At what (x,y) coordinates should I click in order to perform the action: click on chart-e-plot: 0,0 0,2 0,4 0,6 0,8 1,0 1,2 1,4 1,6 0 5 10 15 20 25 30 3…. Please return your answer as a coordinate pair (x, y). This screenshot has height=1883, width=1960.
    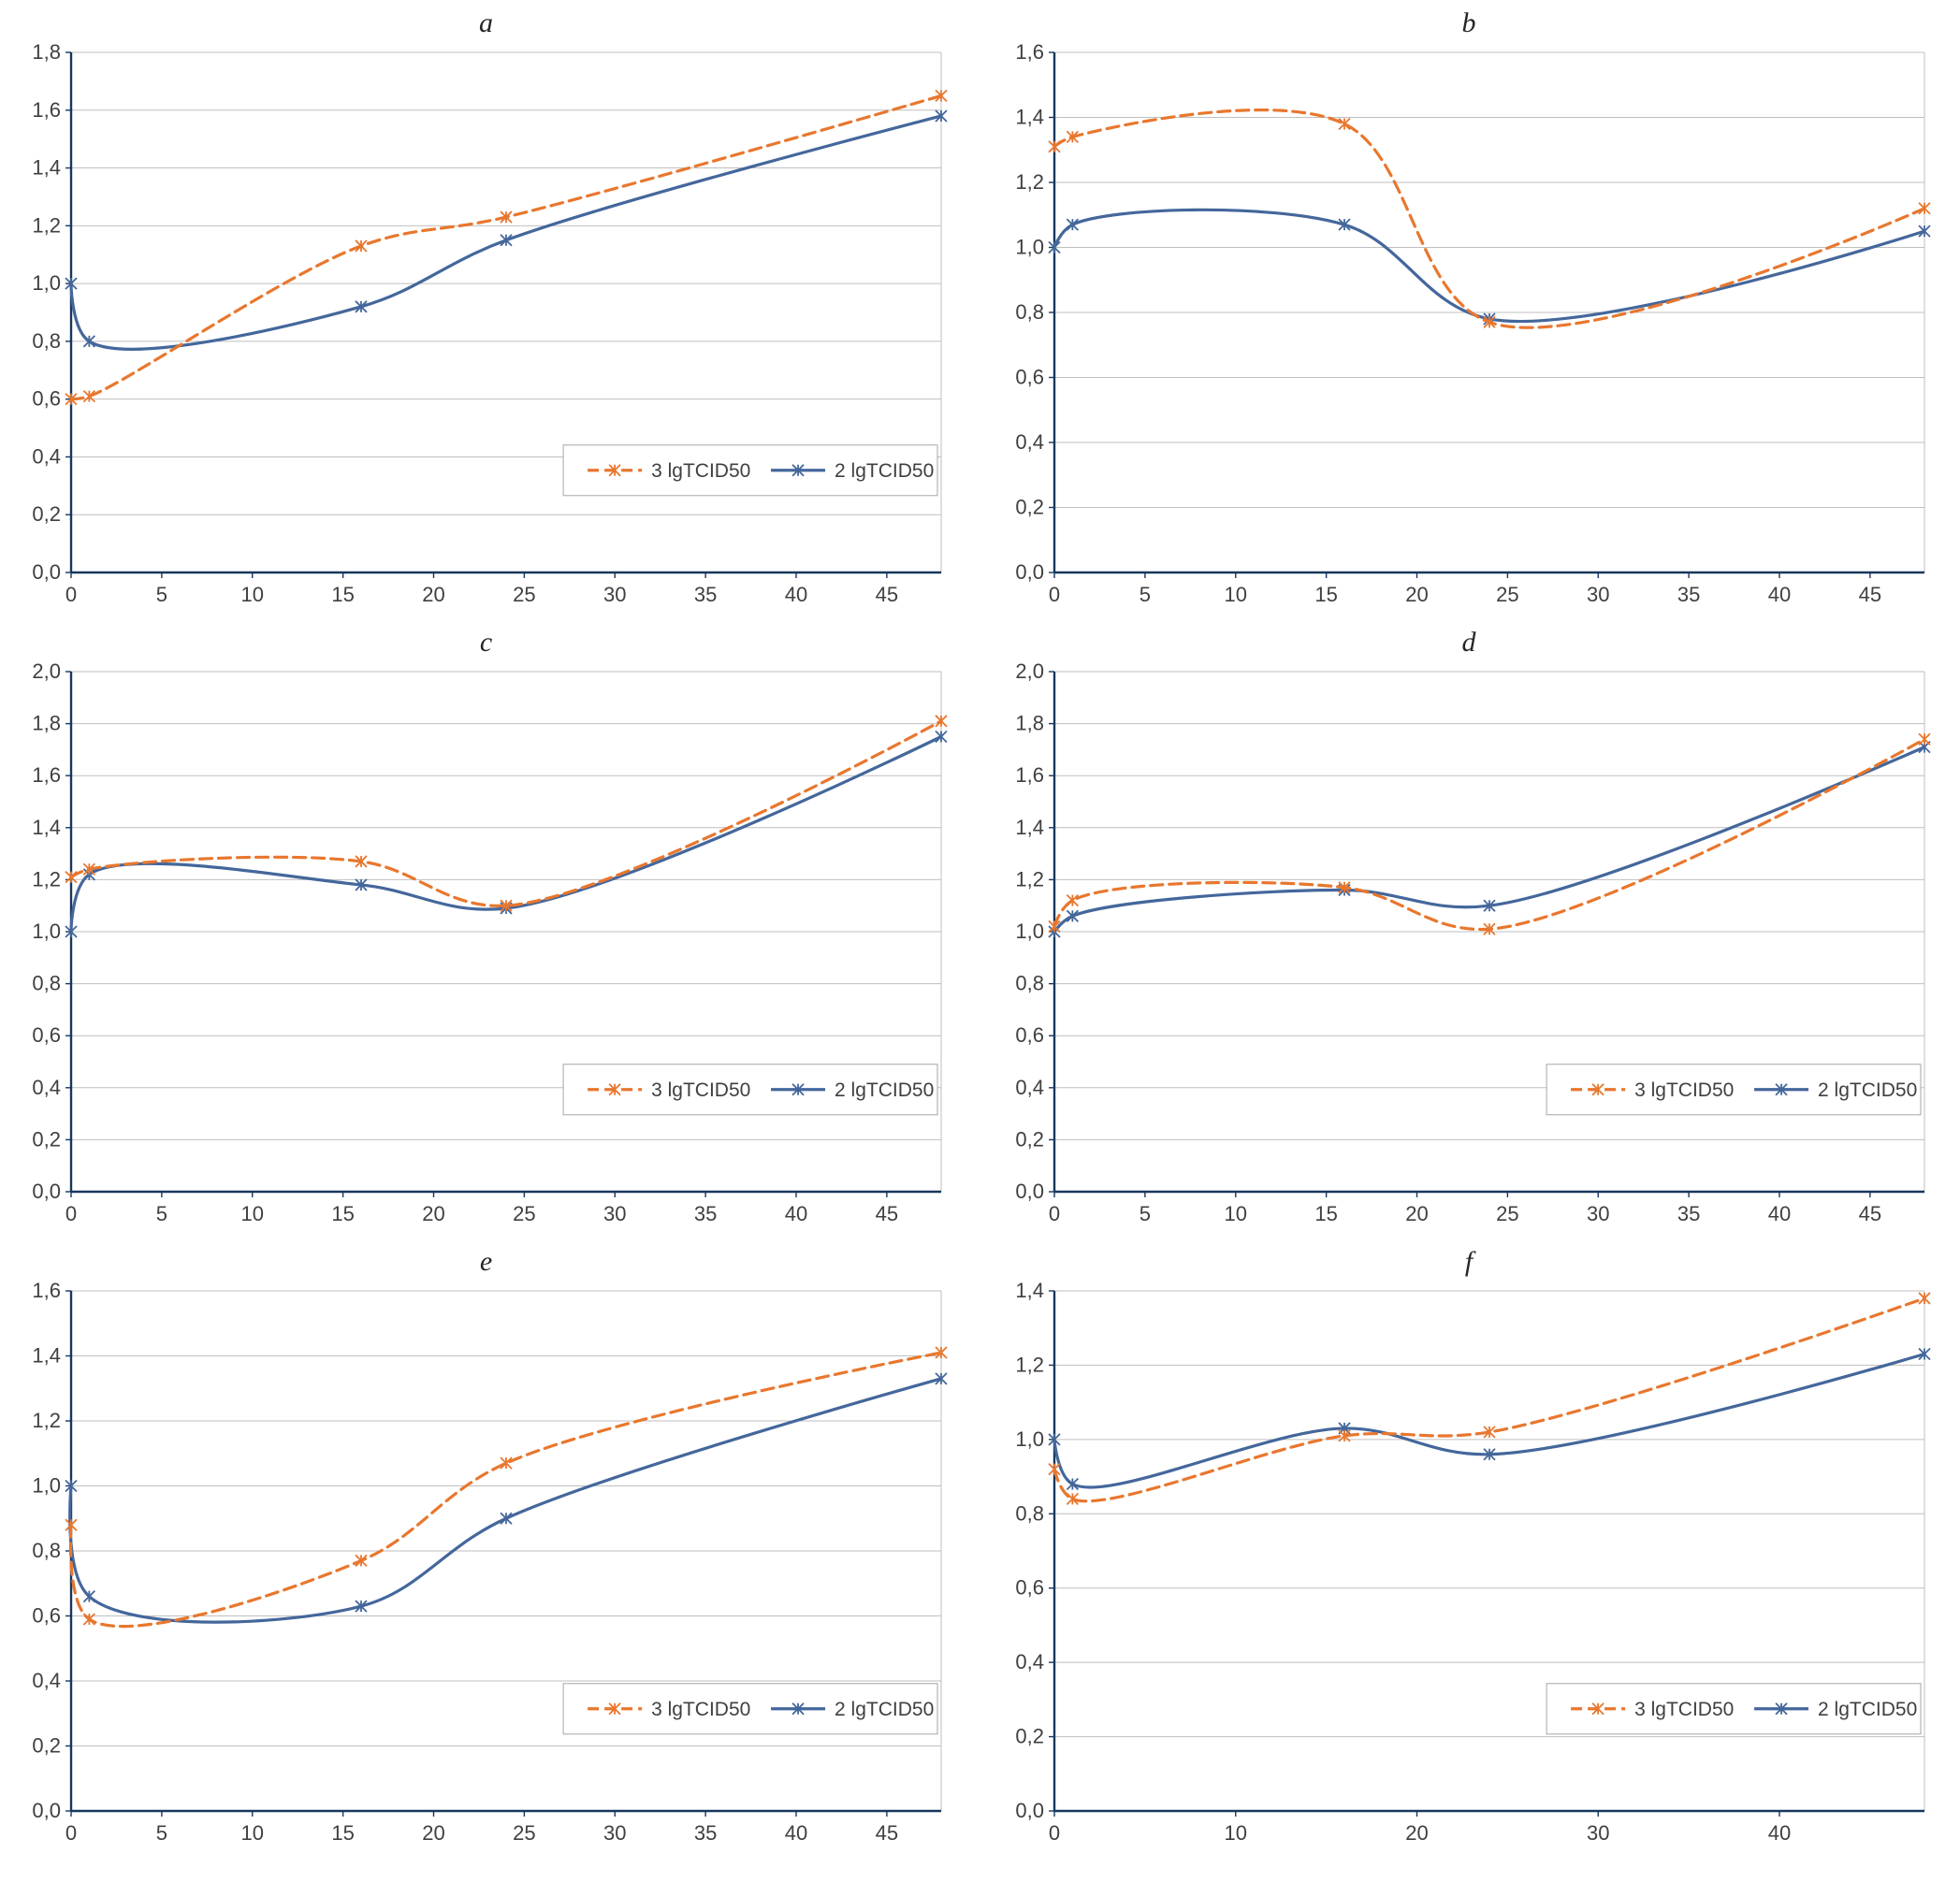
    Looking at the image, I should click on (490, 1562).